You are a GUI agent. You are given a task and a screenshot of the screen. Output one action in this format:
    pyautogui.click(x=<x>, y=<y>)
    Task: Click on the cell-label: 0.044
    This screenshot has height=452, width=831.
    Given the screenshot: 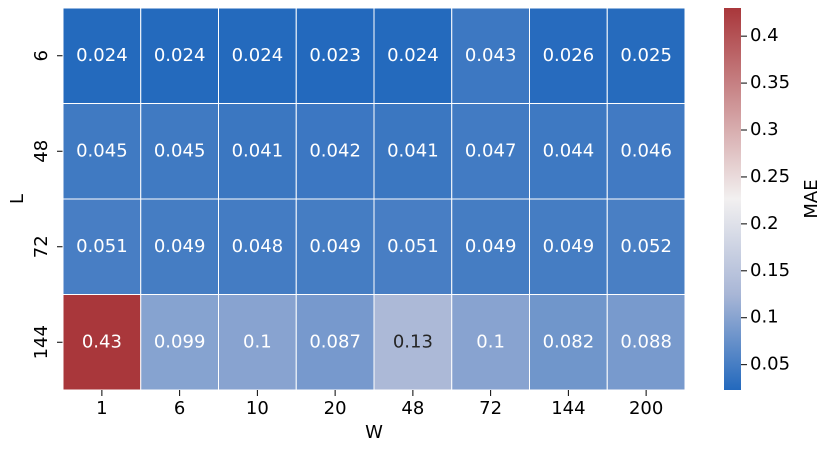 What is the action you would take?
    pyautogui.click(x=569, y=150)
    